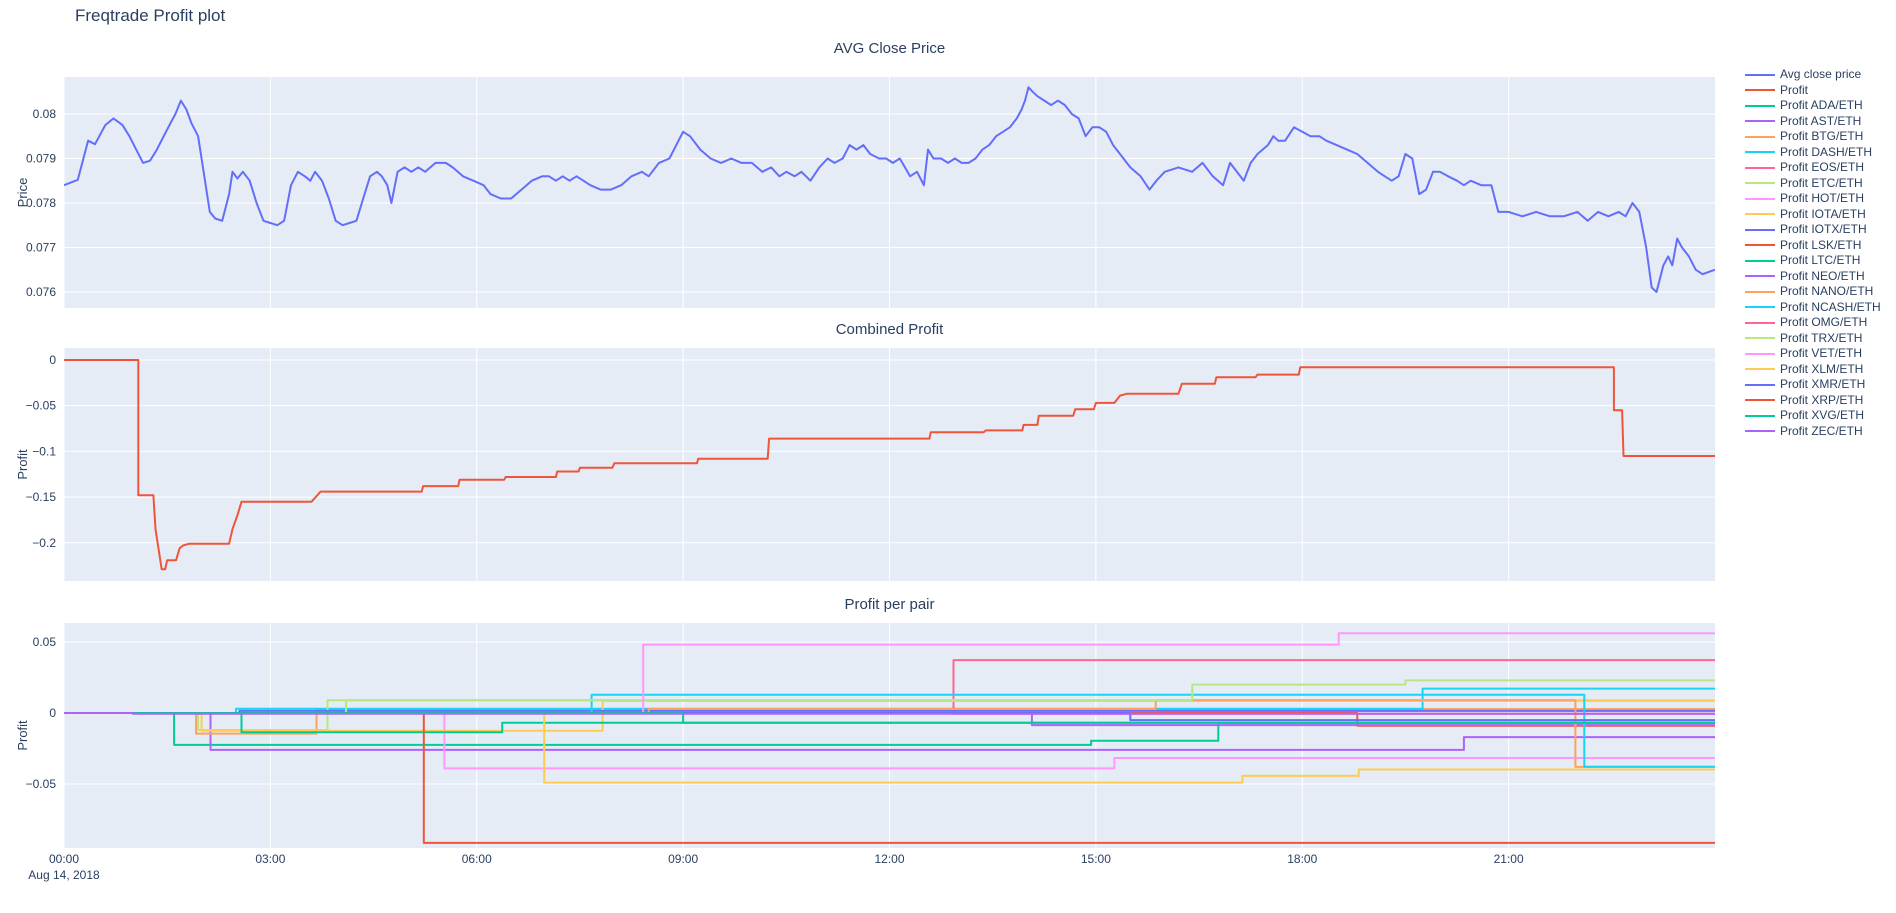  I want to click on legend-item-label: Profit OMG/ETH, so click(1824, 322).